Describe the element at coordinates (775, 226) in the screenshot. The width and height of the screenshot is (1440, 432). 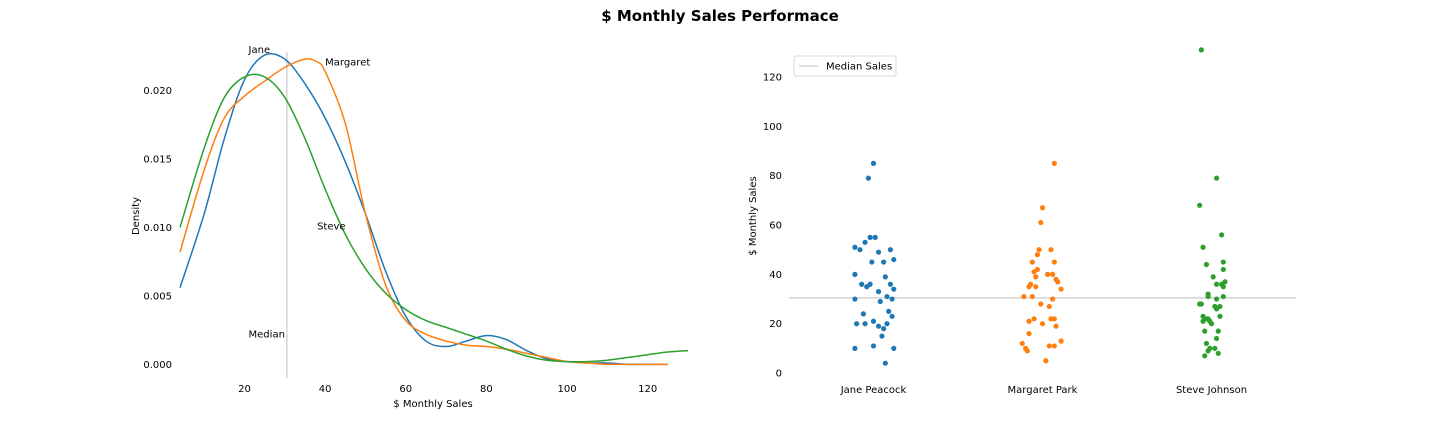
I see `y-tick-label: 60` at that location.